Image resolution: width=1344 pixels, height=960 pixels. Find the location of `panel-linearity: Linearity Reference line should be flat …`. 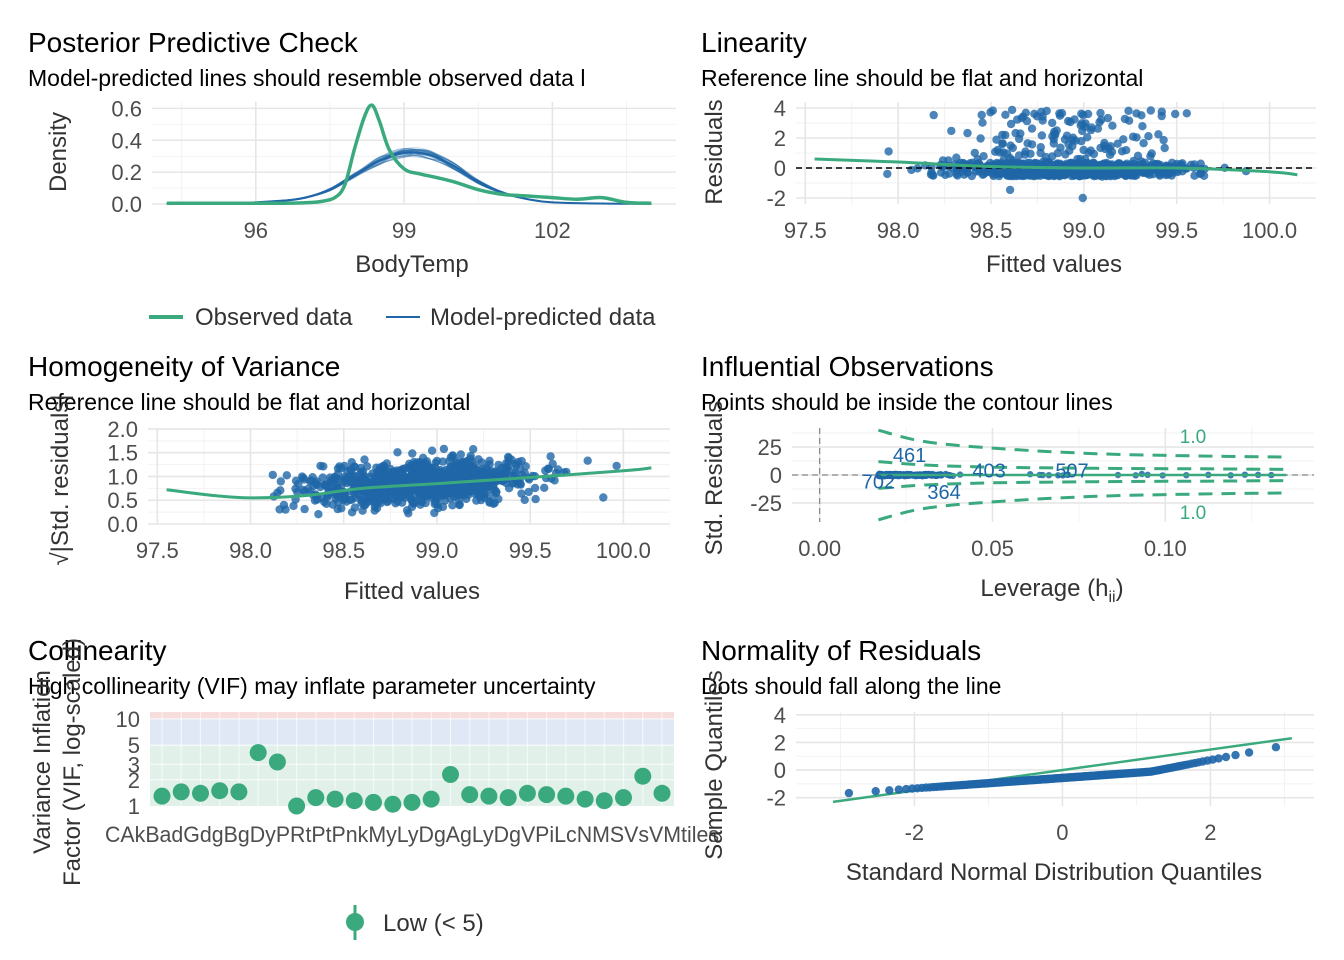

panel-linearity: Linearity Reference line should be flat … is located at coordinates (1008, 152).